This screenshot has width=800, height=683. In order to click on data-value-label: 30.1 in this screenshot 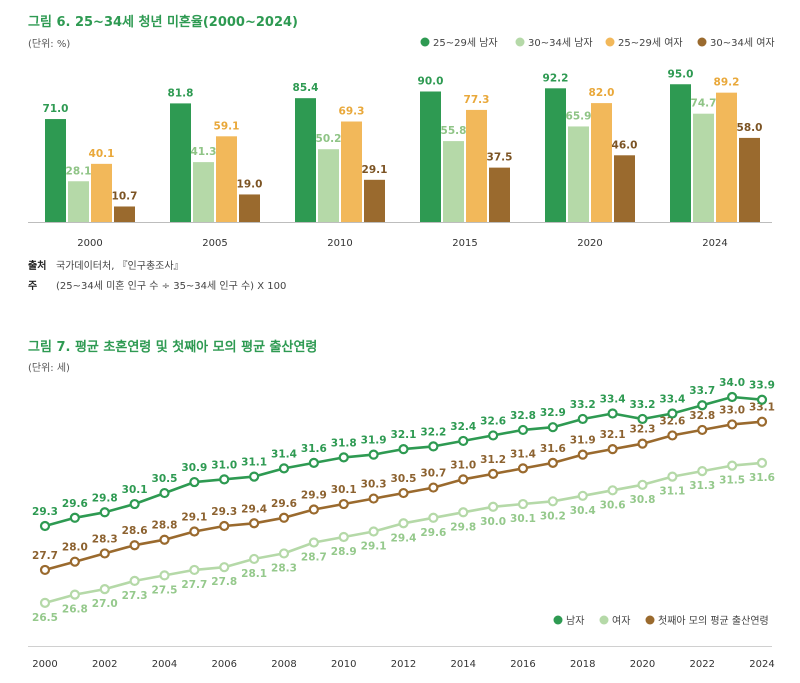, I will do `click(523, 519)`.